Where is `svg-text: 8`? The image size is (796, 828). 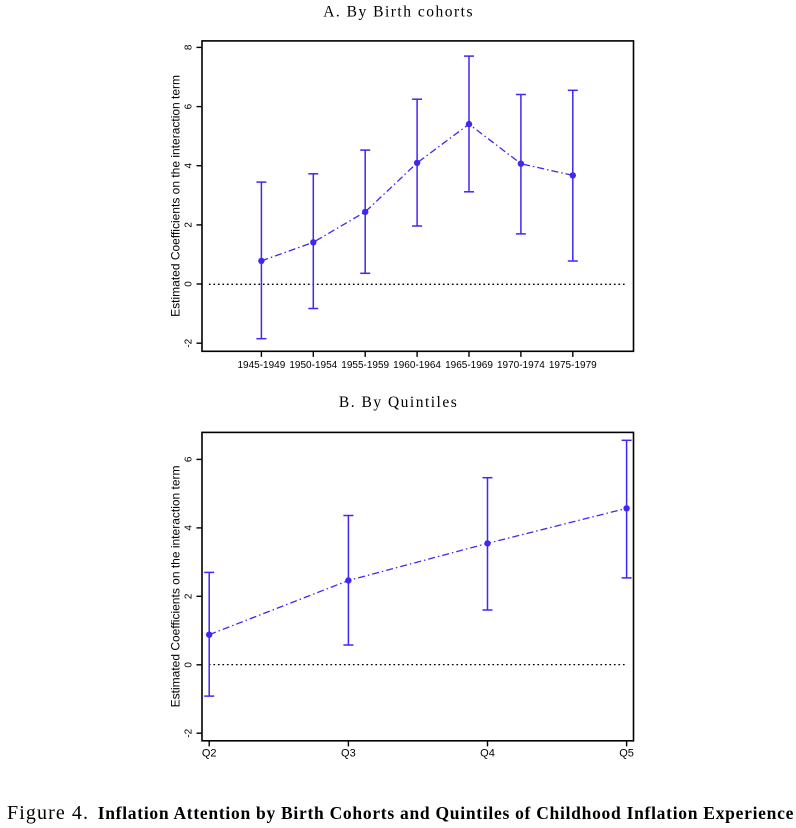
svg-text: 8 is located at coordinates (189, 47).